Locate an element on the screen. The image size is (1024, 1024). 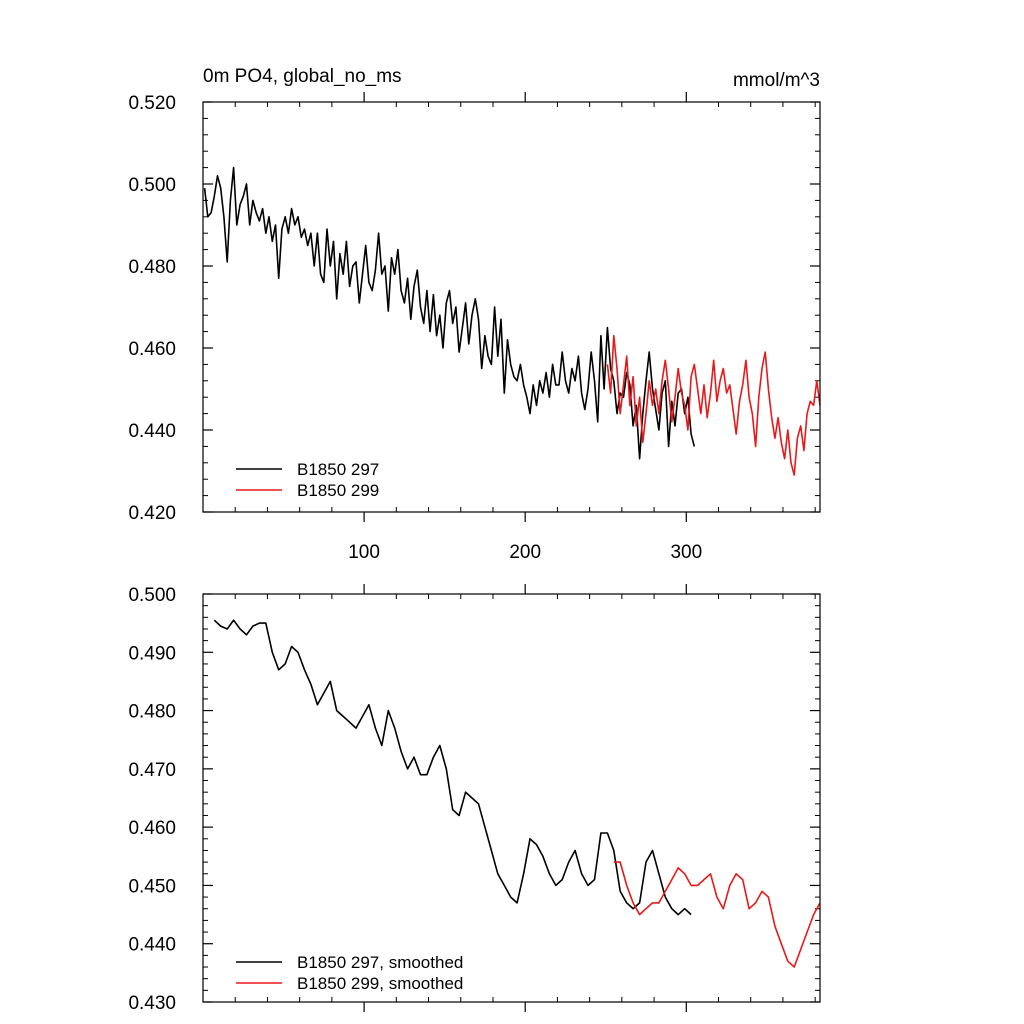
legend-label-b1850-297-smoothed: B1850 297, smoothed is located at coordinates (380, 962).